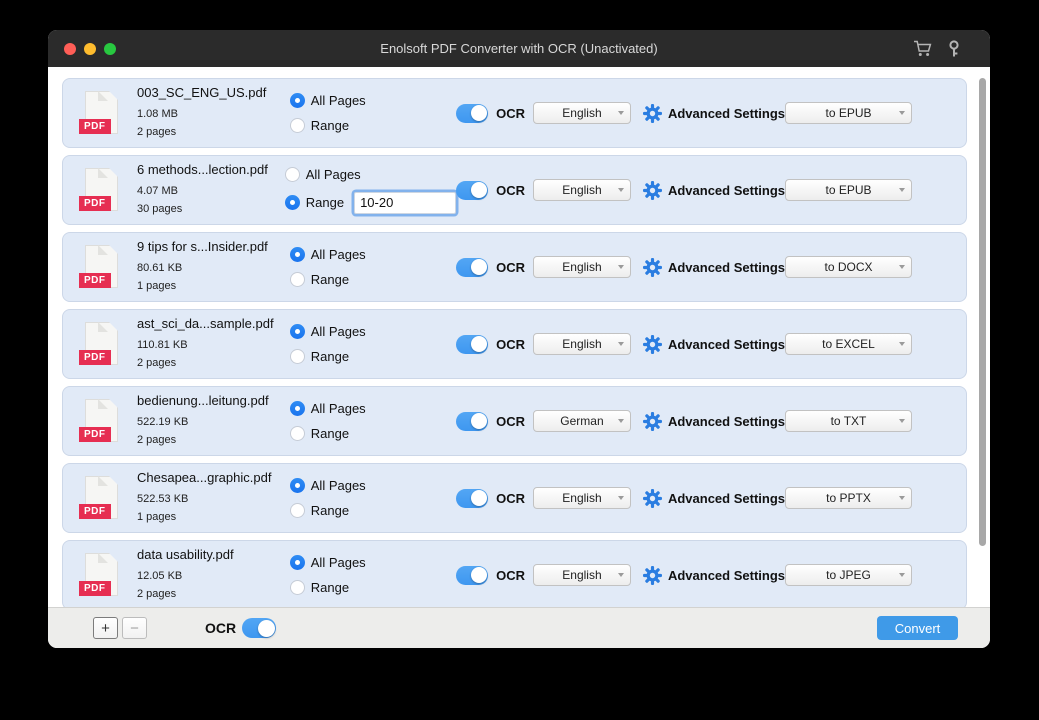  I want to click on file-pages: 2 pages, so click(157, 131).